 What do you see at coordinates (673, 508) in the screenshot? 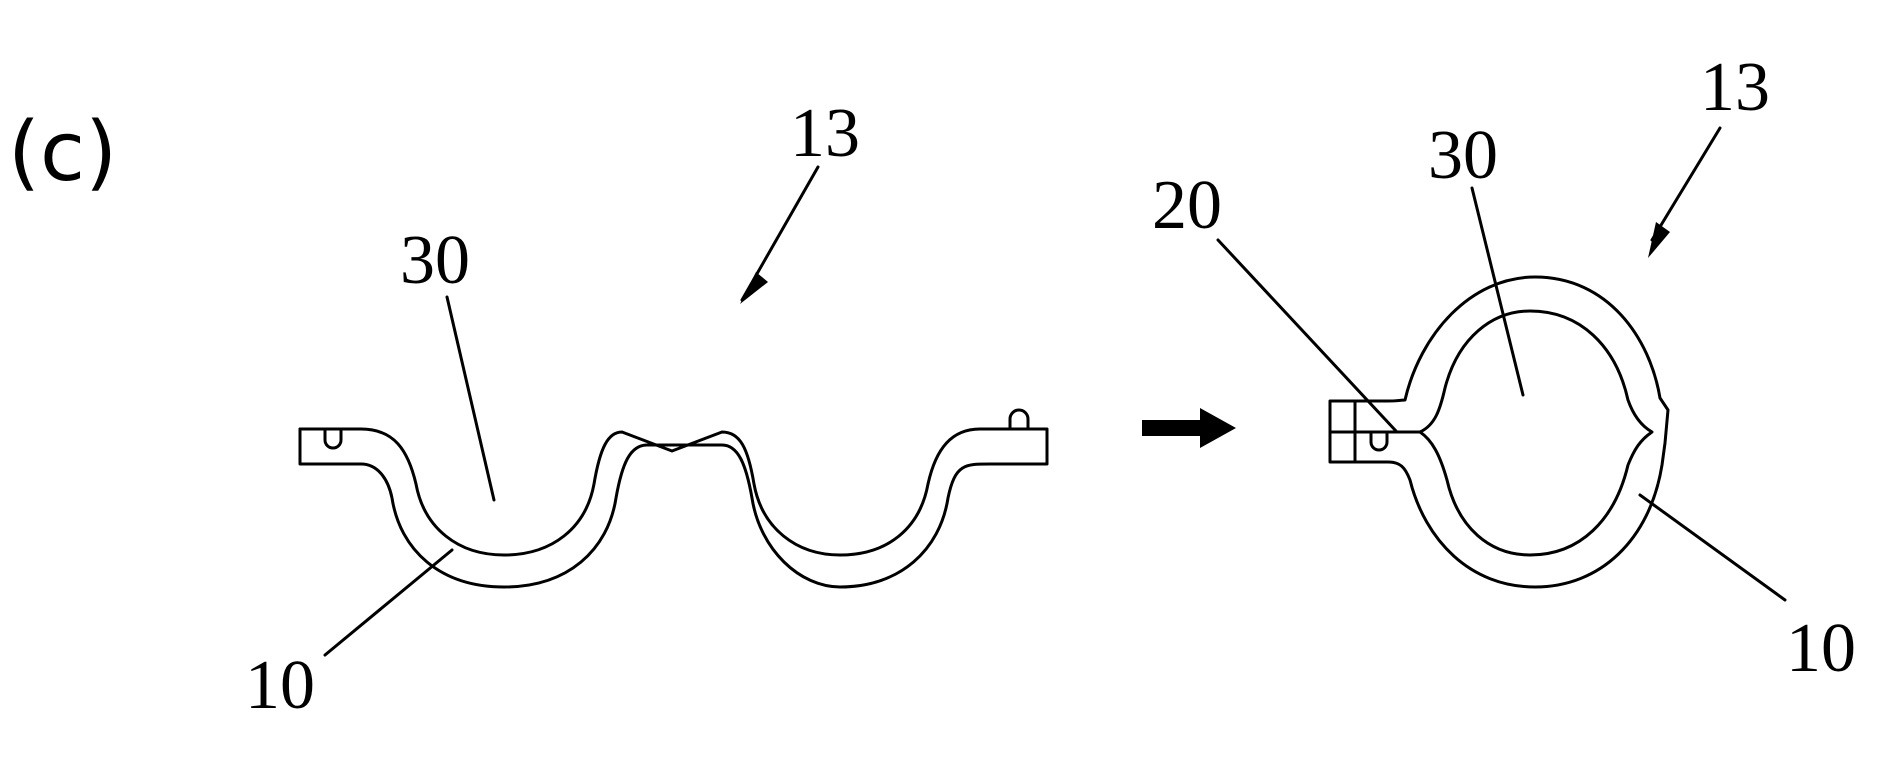
I see `left-band-outer-outline` at bounding box center [673, 508].